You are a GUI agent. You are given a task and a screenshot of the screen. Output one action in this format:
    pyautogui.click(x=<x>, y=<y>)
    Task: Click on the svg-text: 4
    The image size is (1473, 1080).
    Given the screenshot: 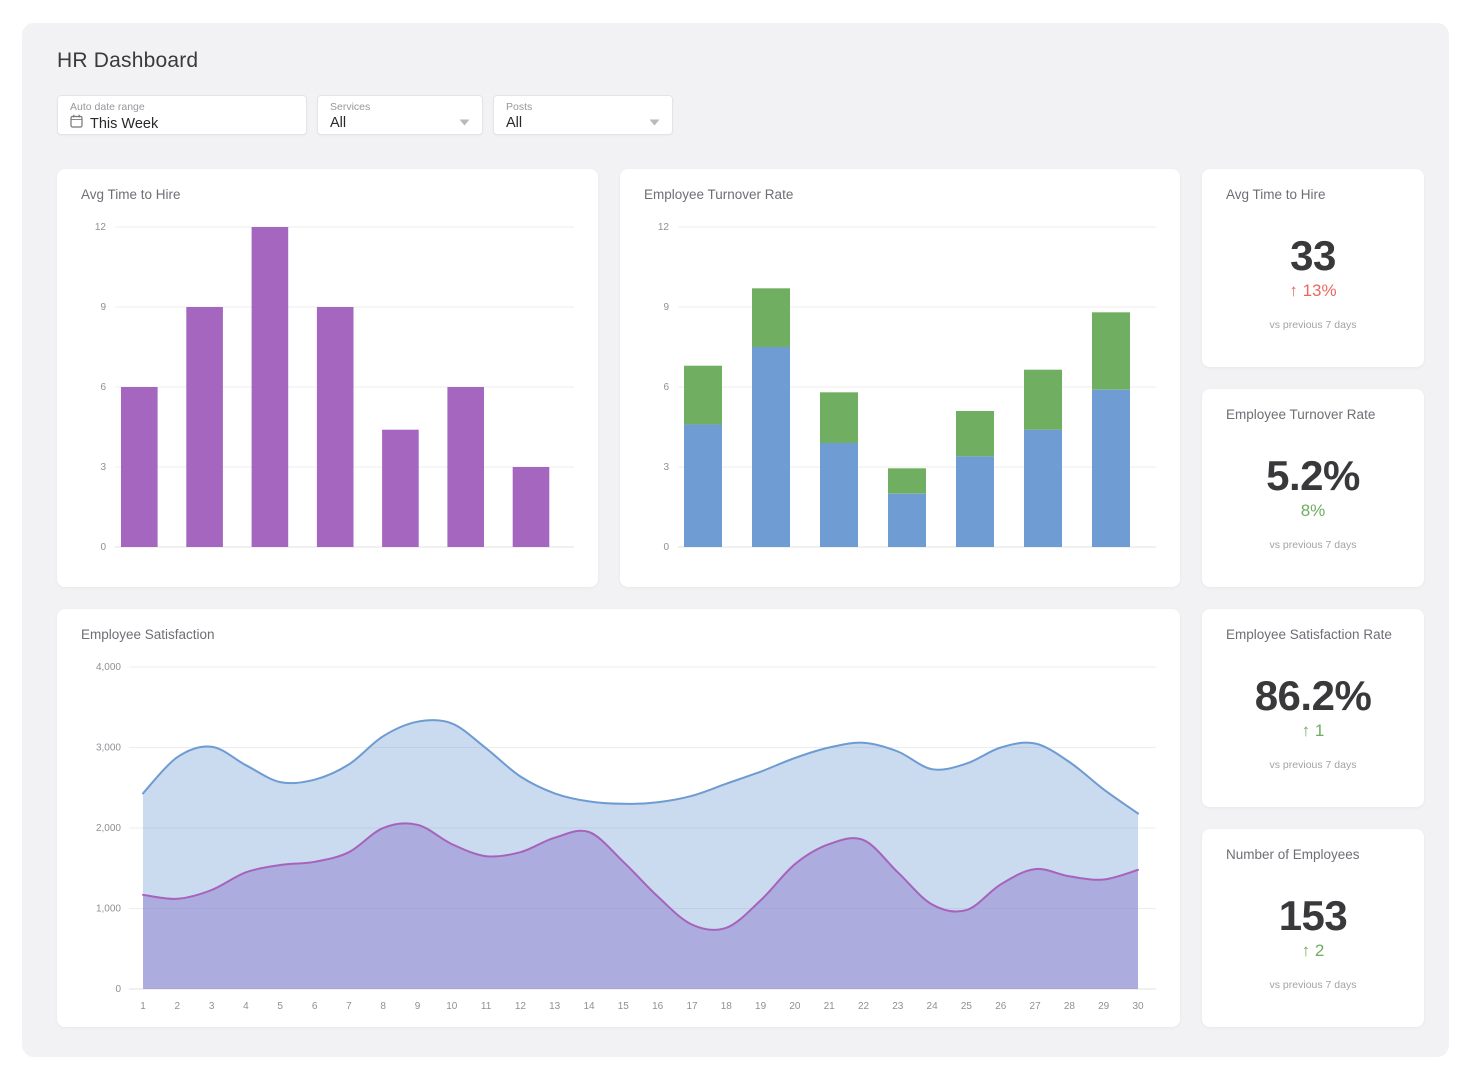 What is the action you would take?
    pyautogui.click(x=246, y=1006)
    